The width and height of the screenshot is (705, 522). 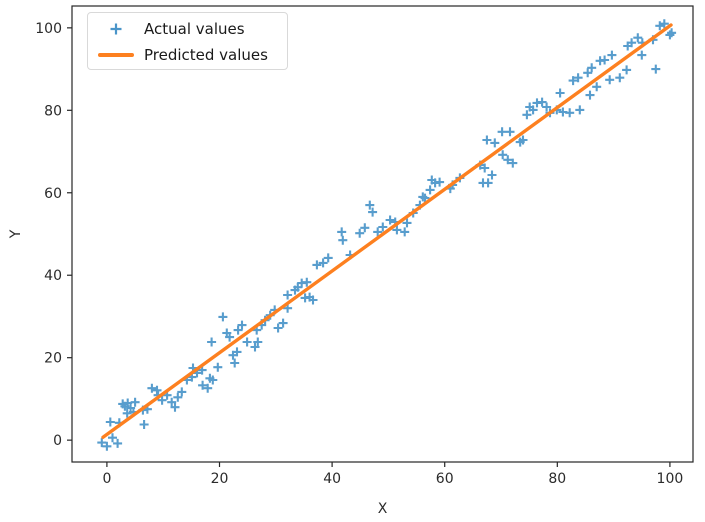 I want to click on y-tick-label: 60, so click(x=53, y=194).